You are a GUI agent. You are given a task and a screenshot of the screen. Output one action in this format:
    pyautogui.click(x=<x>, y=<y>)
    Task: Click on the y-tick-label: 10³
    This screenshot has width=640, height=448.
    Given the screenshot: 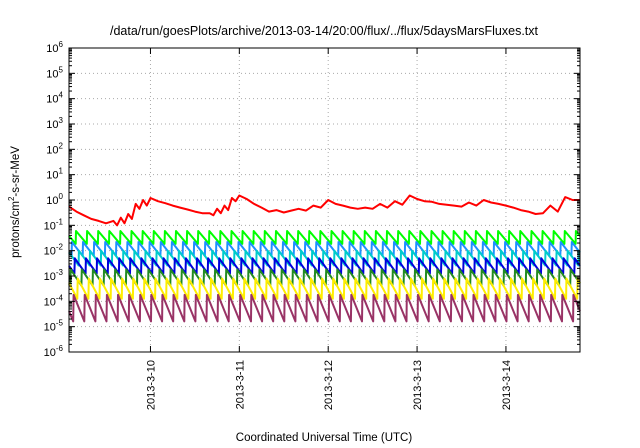 What is the action you would take?
    pyautogui.click(x=54, y=123)
    